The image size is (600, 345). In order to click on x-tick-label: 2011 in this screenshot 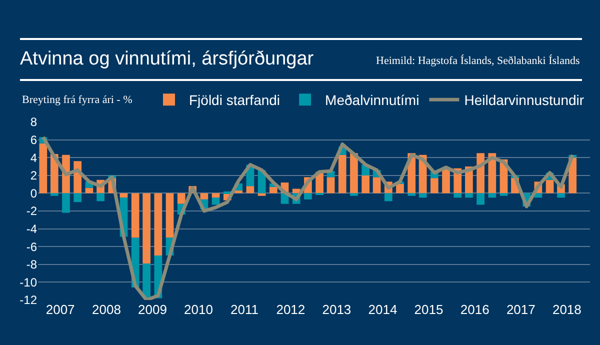, I will do `click(244, 309)`.